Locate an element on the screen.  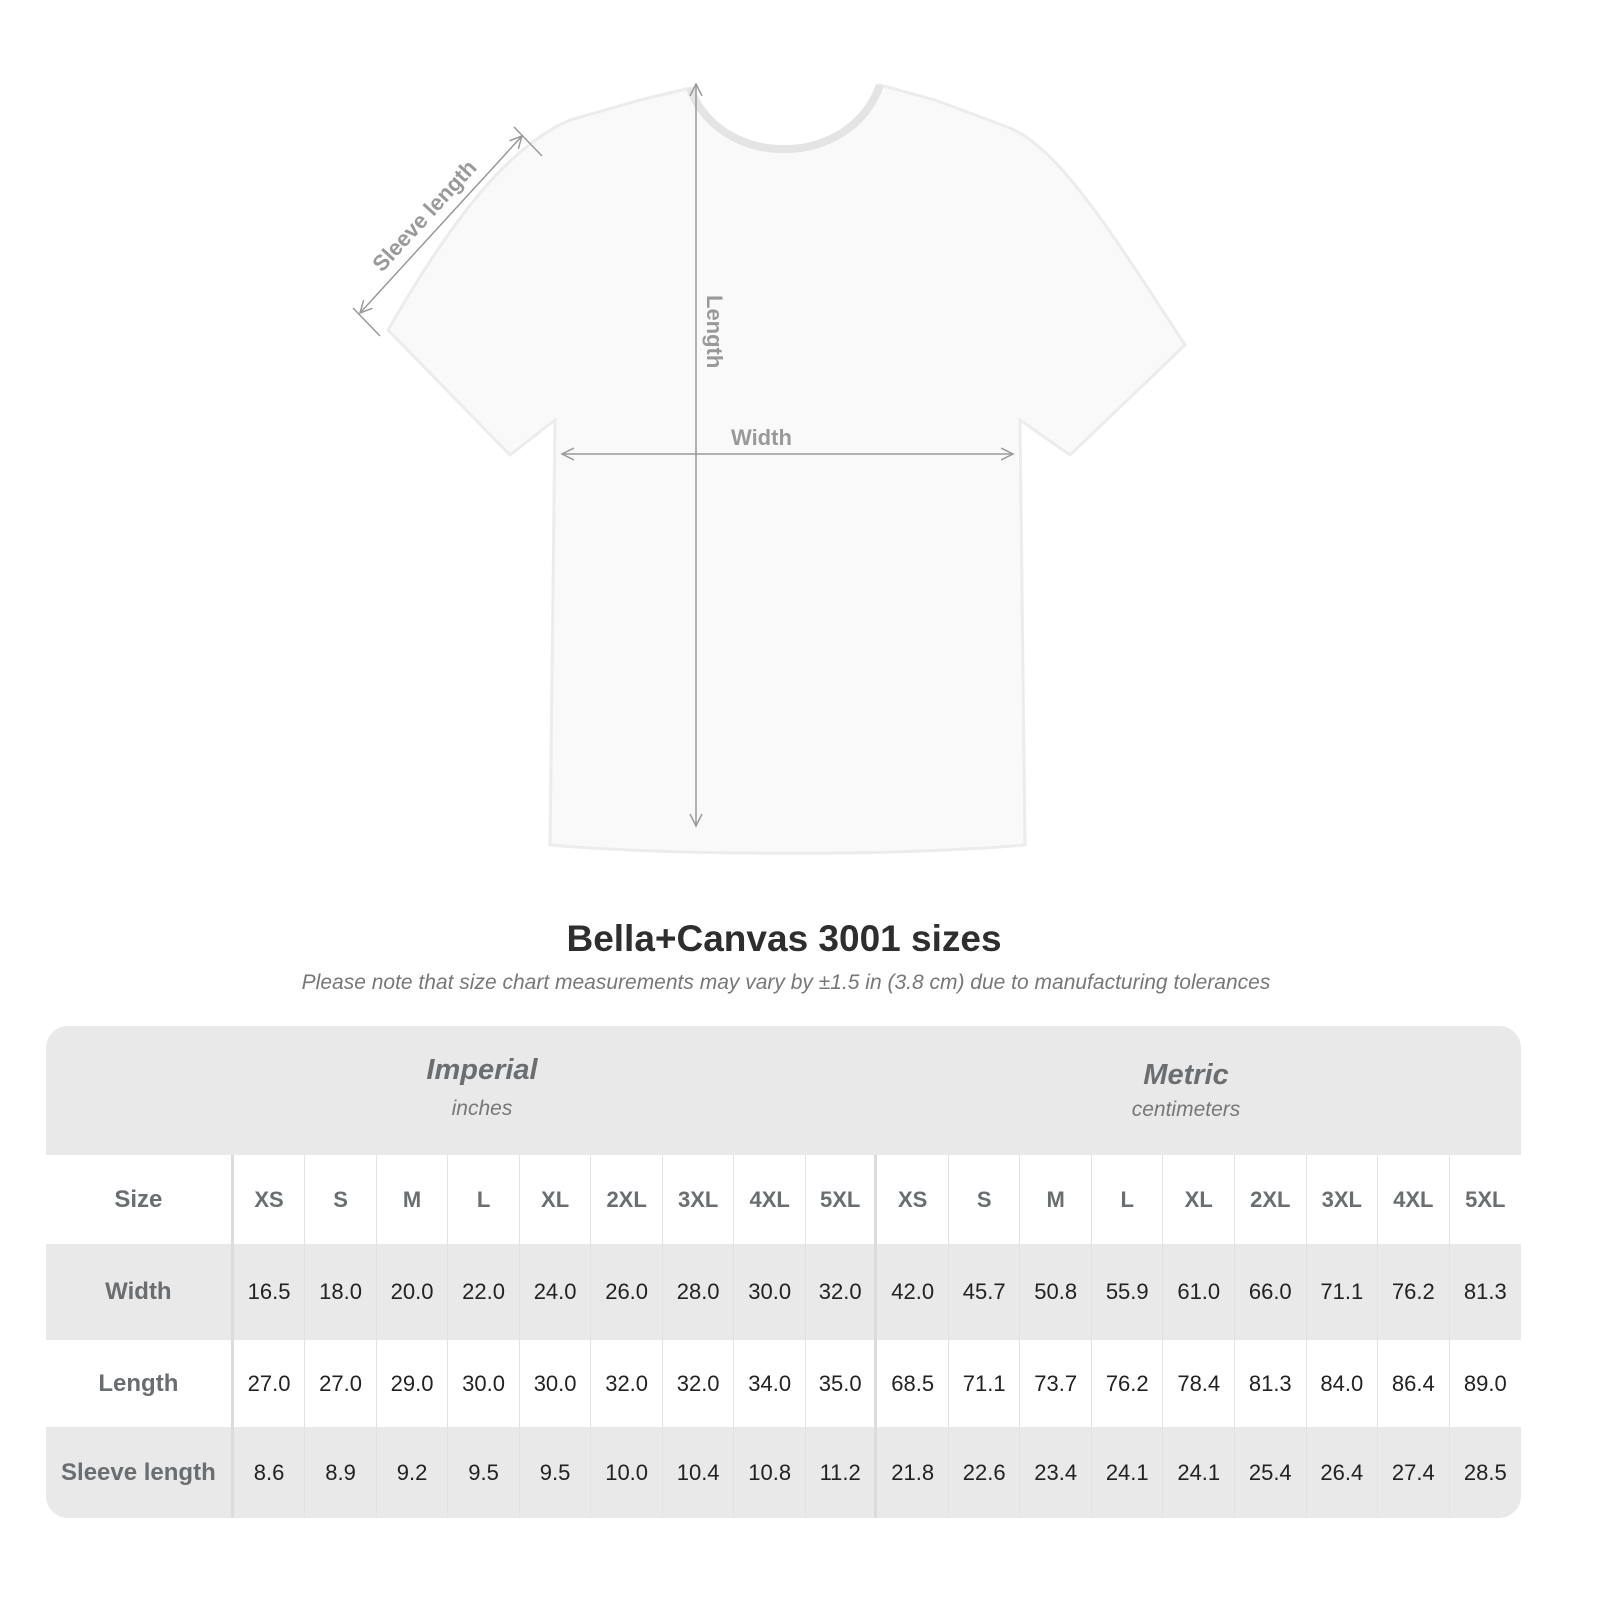
cell-imperial: 24.0 is located at coordinates (556, 1292).